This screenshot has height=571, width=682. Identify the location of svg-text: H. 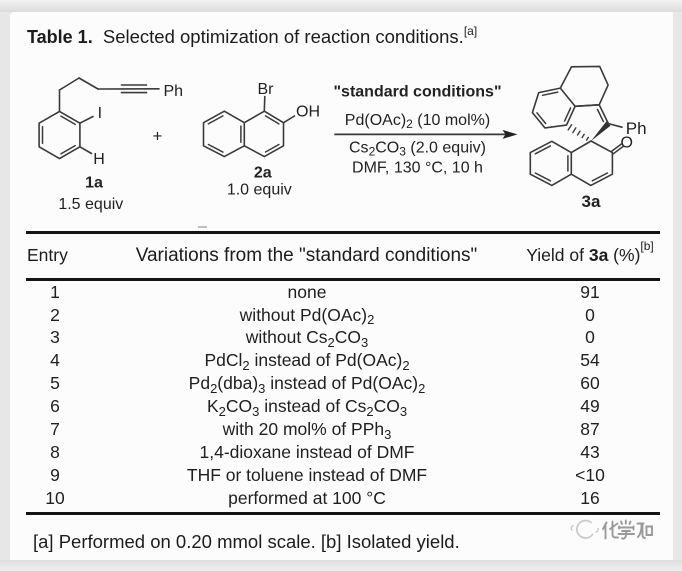
(99, 159).